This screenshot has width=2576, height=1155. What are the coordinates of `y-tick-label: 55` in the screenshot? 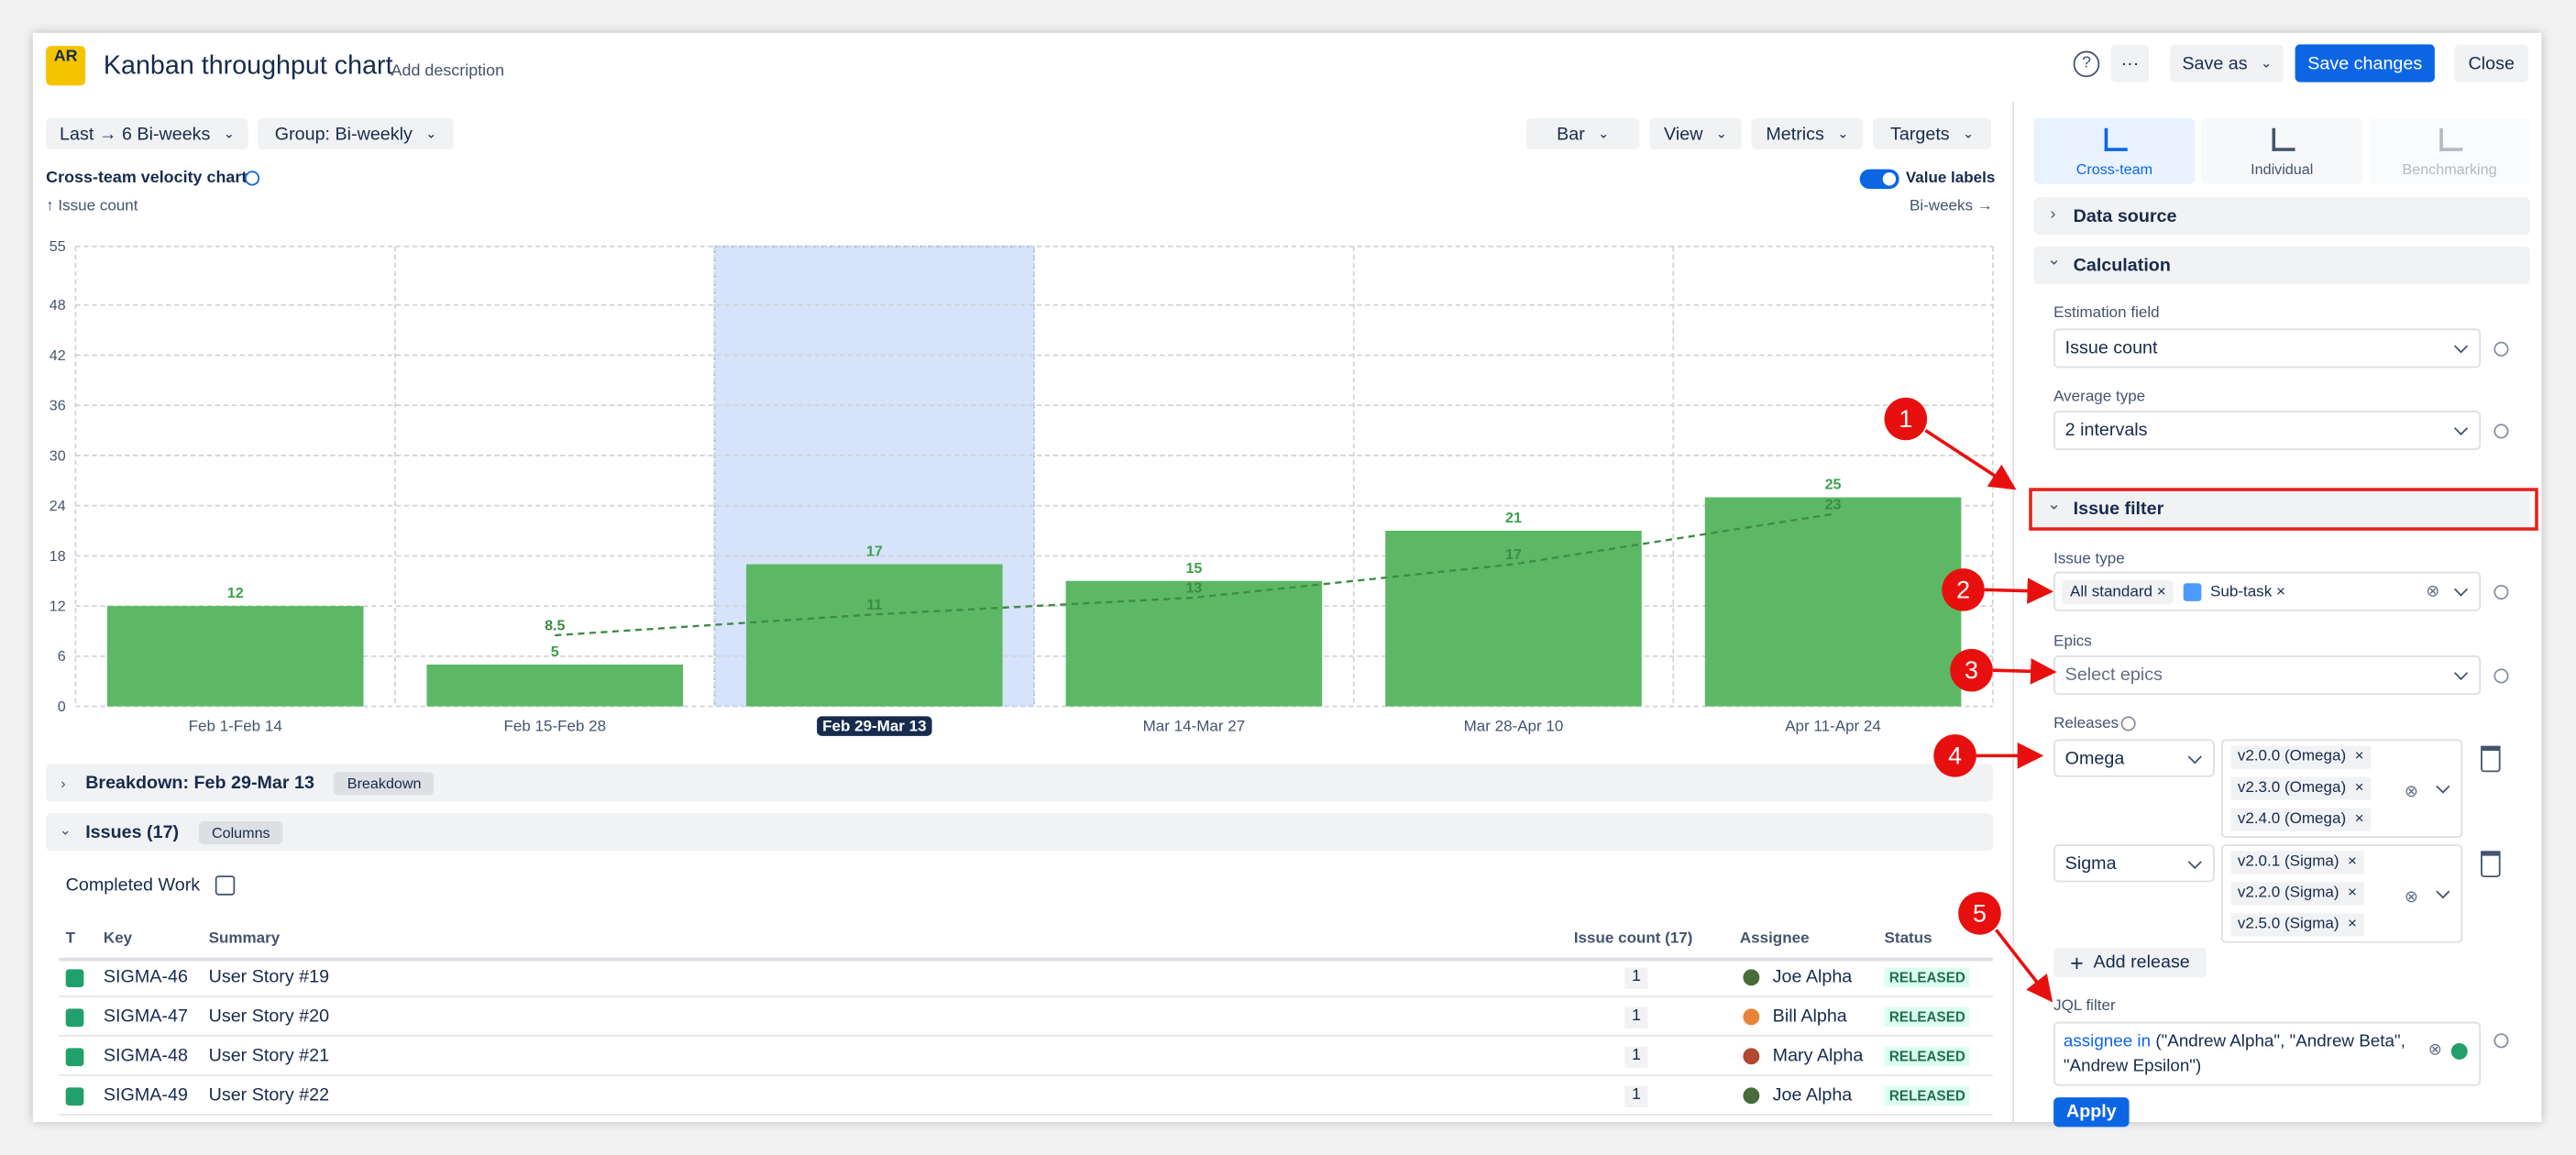 It's located at (58, 246).